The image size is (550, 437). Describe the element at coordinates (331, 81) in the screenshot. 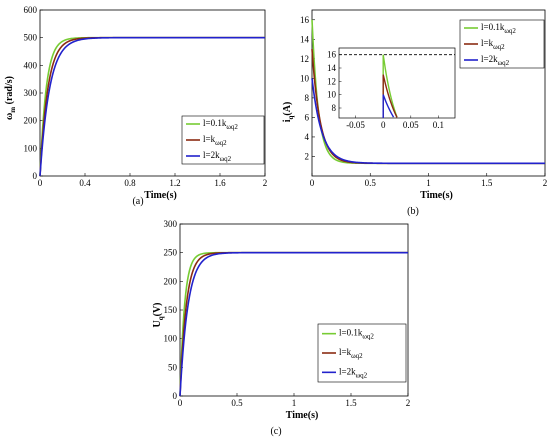

I see `inset-y-tick-label: 12` at that location.